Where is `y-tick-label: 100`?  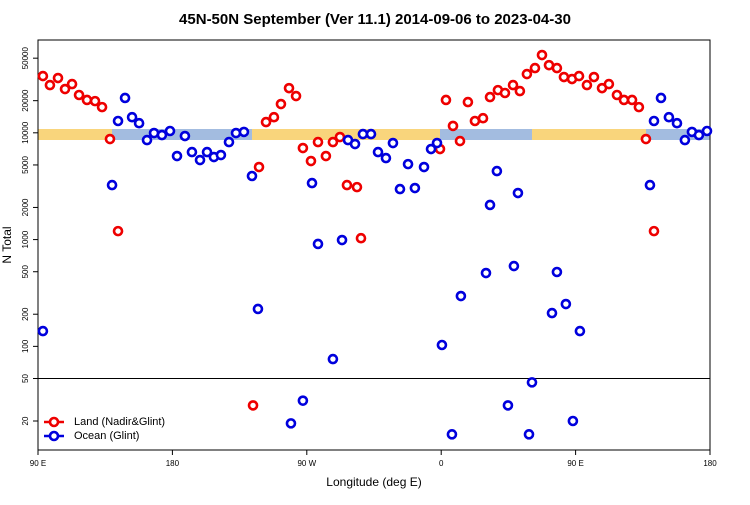 y-tick-label: 100 is located at coordinates (25, 346).